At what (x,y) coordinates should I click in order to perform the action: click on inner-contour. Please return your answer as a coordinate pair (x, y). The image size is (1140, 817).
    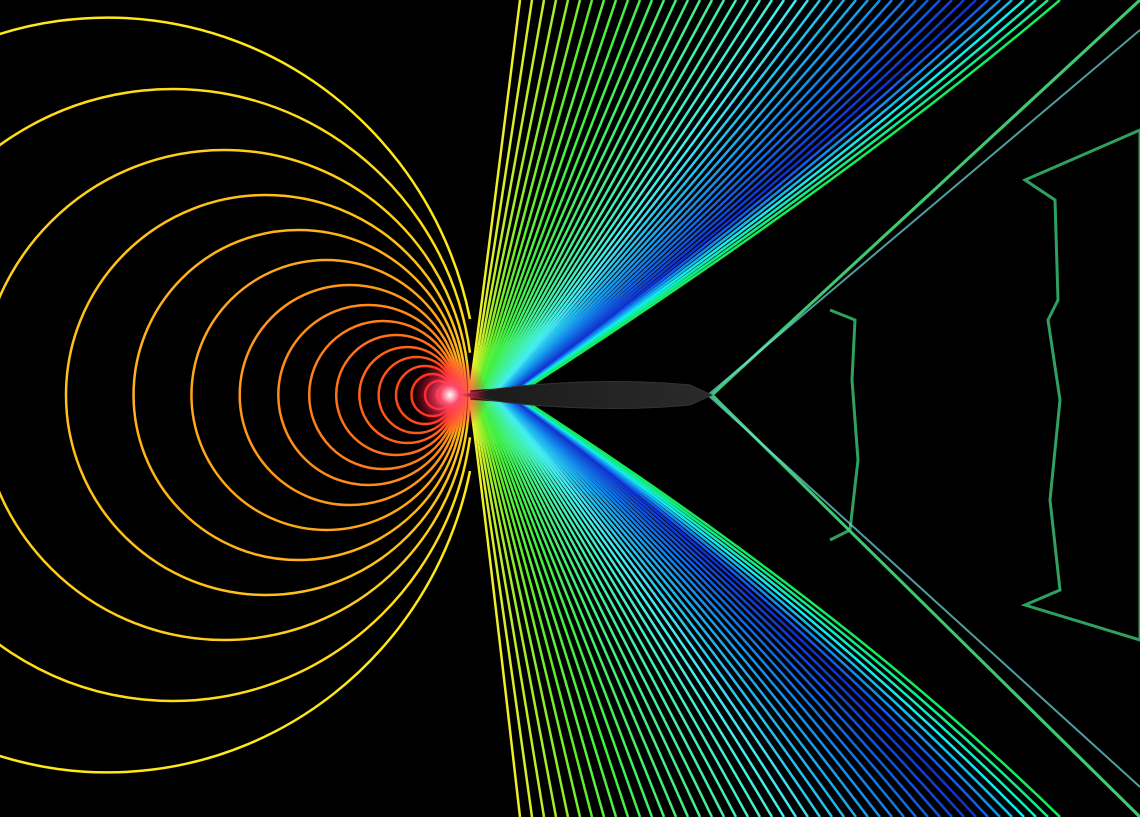
    Looking at the image, I should click on (844, 425).